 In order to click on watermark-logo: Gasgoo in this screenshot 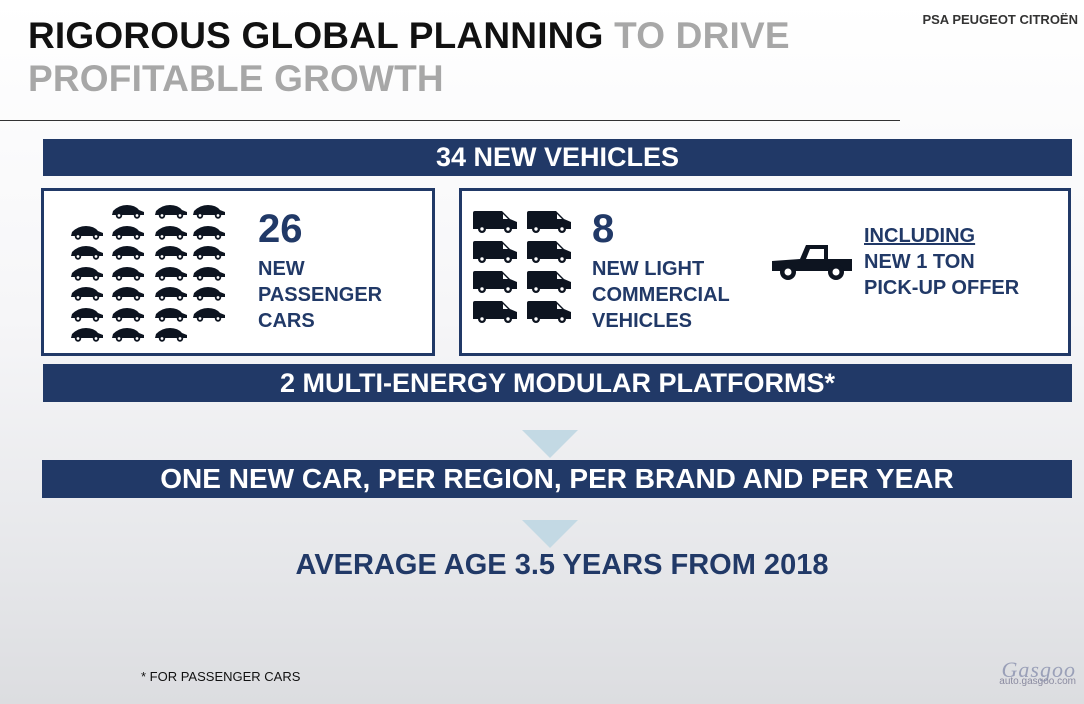, I will do `click(1038, 669)`.